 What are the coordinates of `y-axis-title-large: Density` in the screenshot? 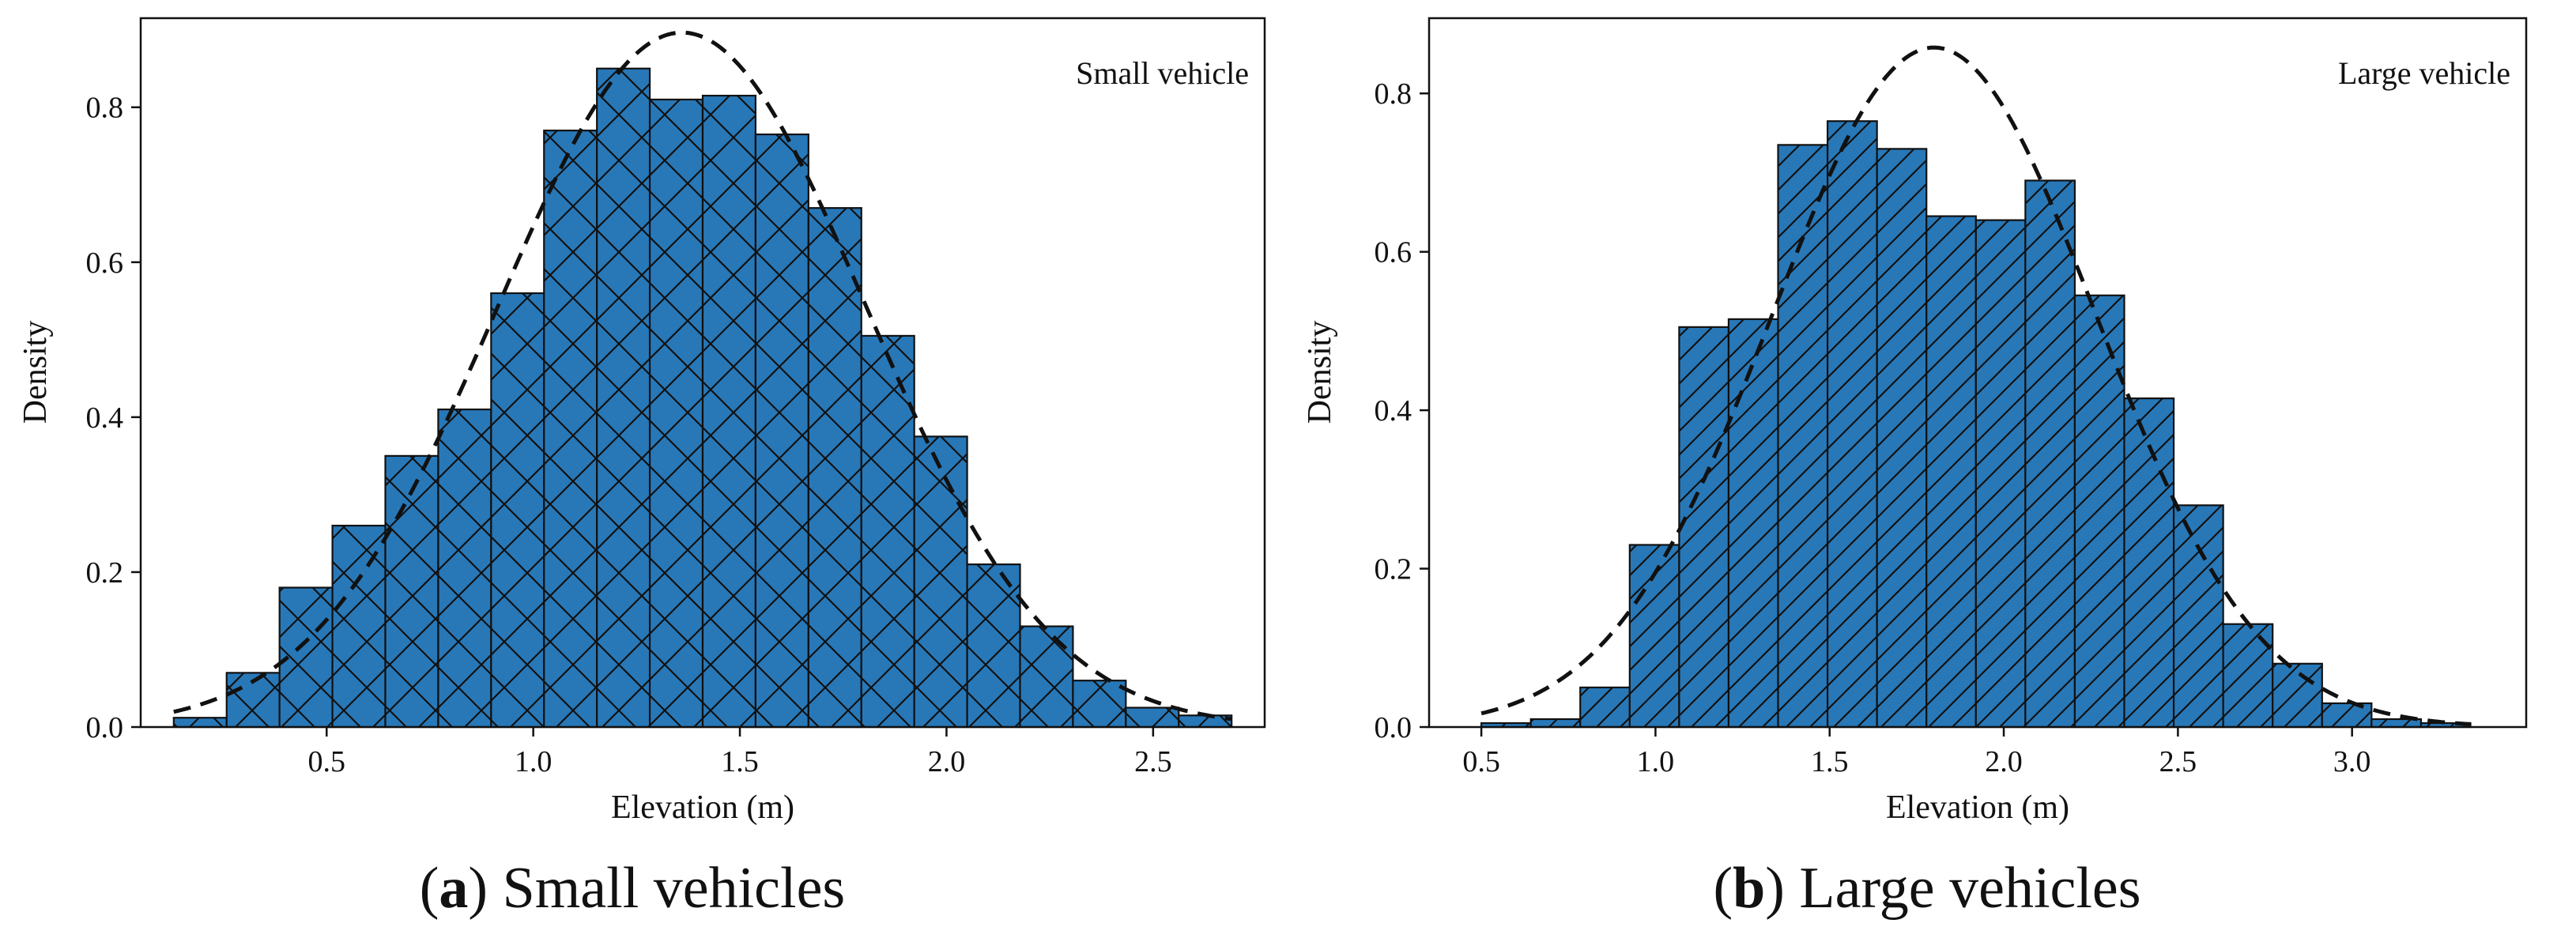 It's located at (1320, 372).